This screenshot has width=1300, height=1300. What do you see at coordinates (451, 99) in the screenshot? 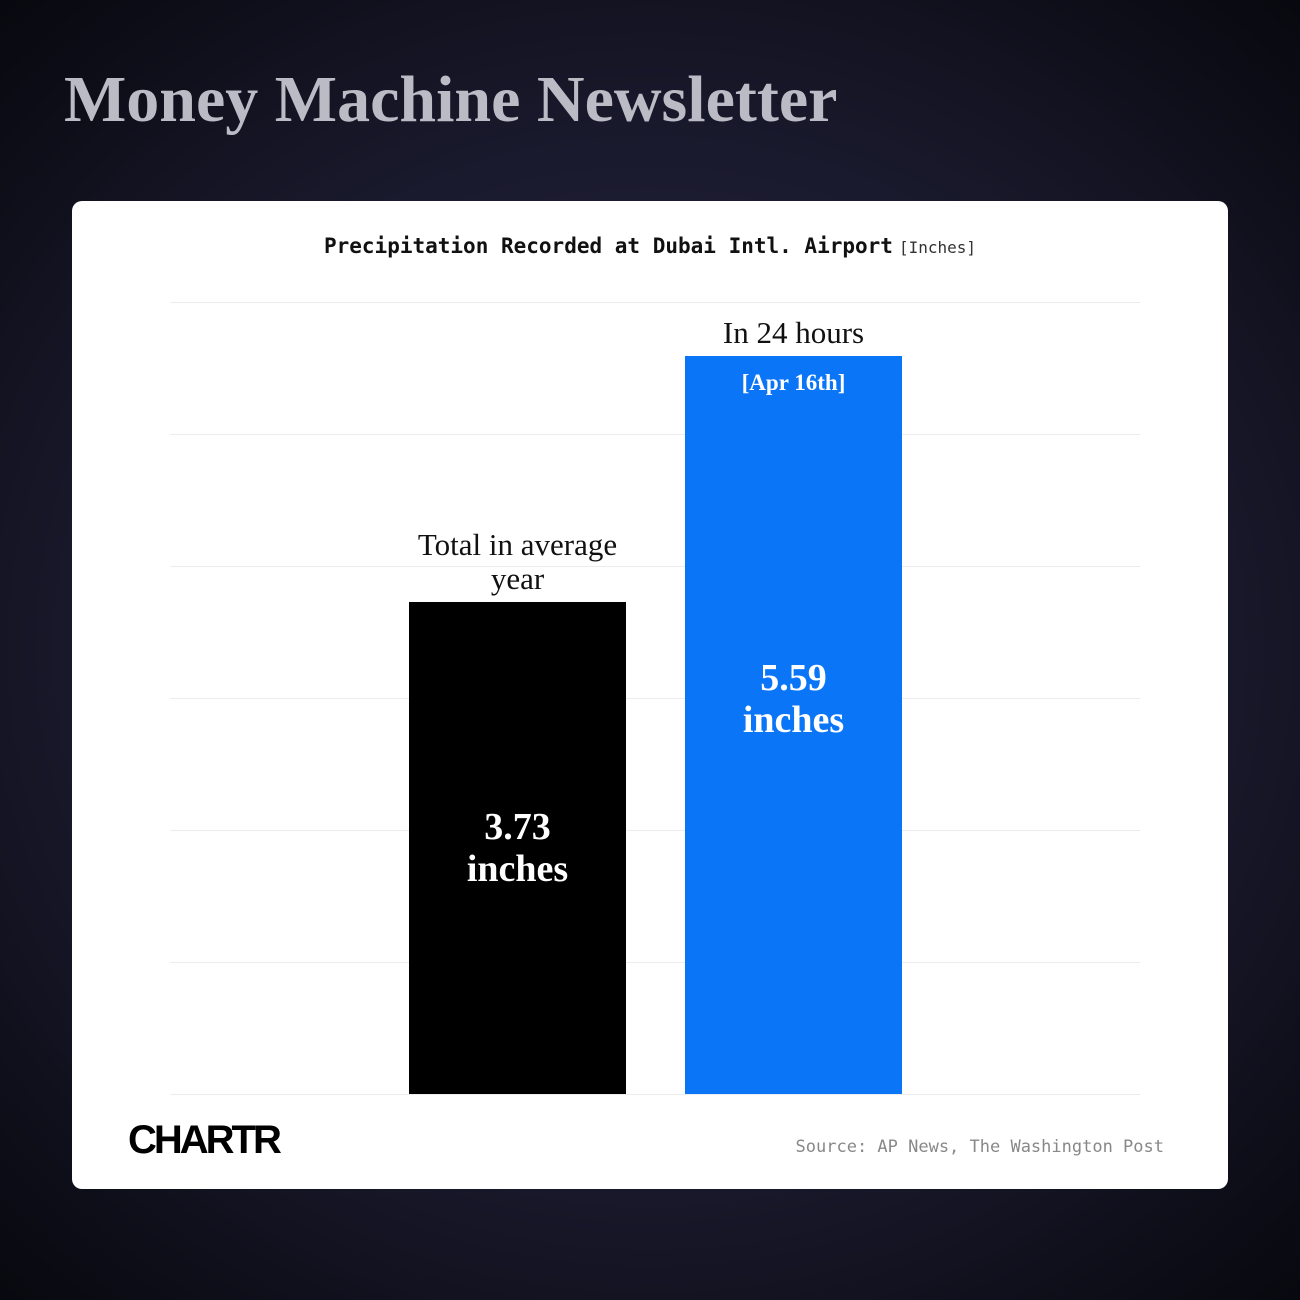
I see `header-title: Money Machine Newsletter` at bounding box center [451, 99].